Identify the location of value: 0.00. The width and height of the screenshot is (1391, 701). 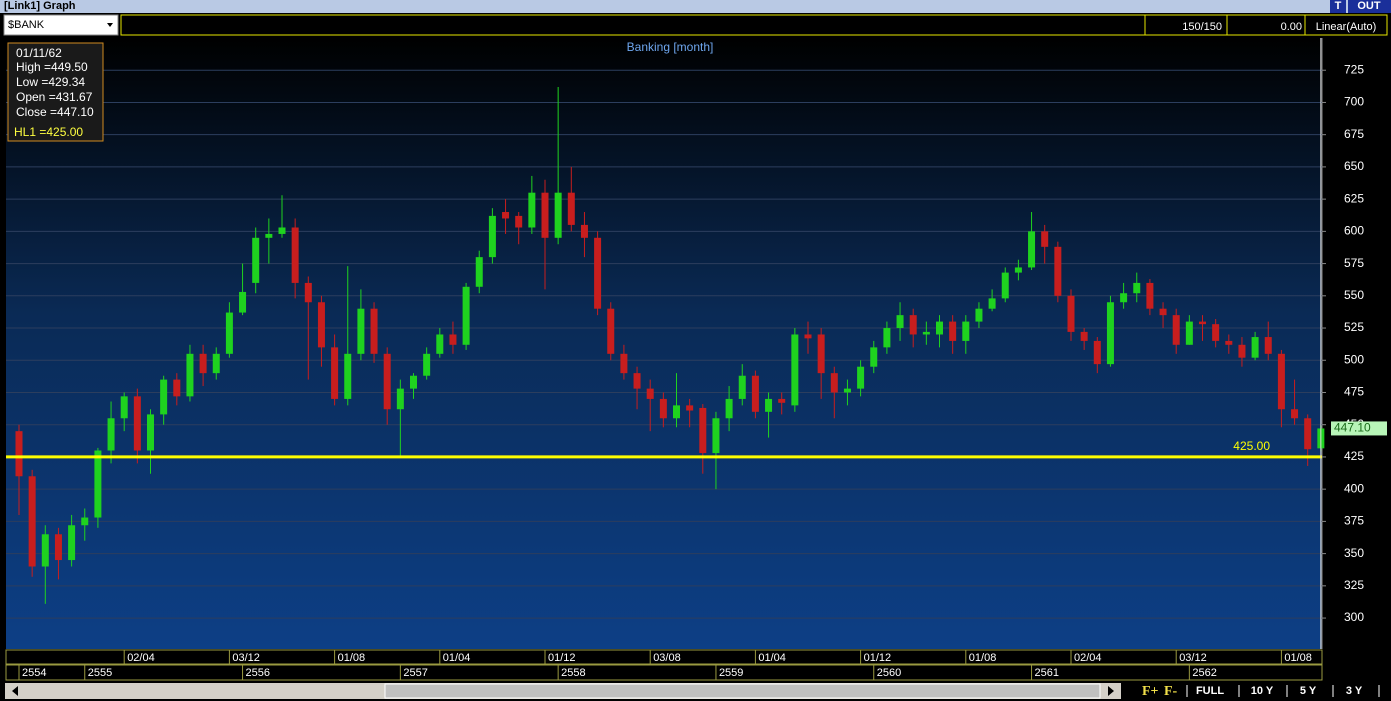
(1291, 27).